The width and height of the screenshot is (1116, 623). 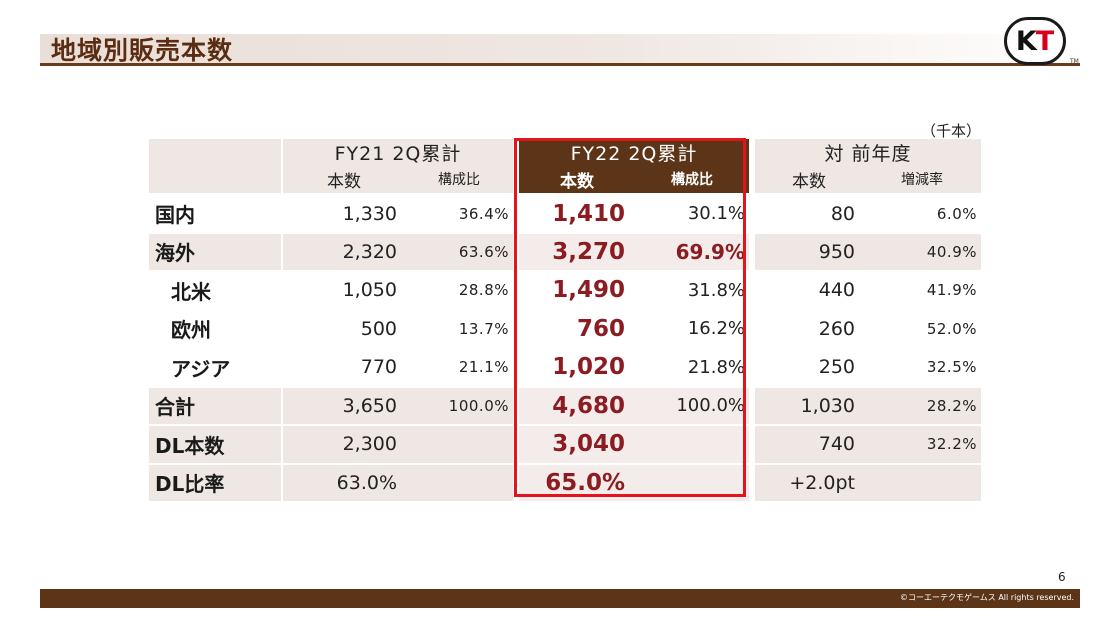 What do you see at coordinates (987, 597) in the screenshot?
I see `copyright-notice: ©コーエーテクモゲームス All rights reserved.` at bounding box center [987, 597].